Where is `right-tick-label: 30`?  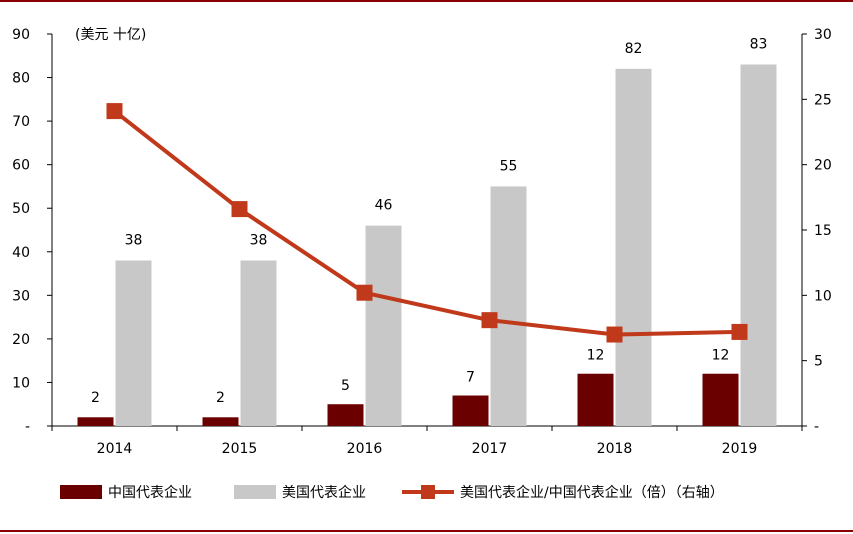
right-tick-label: 30 is located at coordinates (823, 35).